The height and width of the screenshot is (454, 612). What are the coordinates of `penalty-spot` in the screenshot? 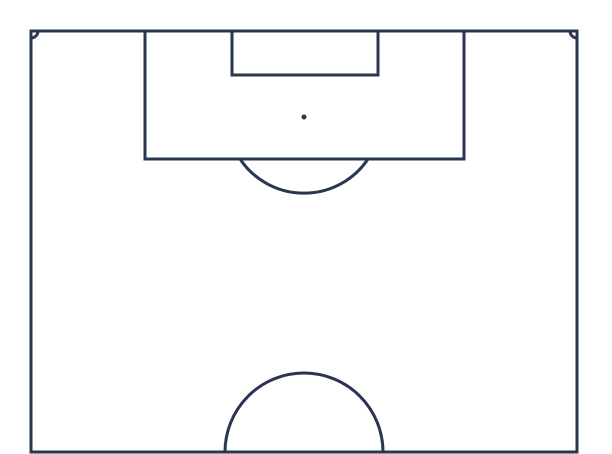 It's located at (304, 117).